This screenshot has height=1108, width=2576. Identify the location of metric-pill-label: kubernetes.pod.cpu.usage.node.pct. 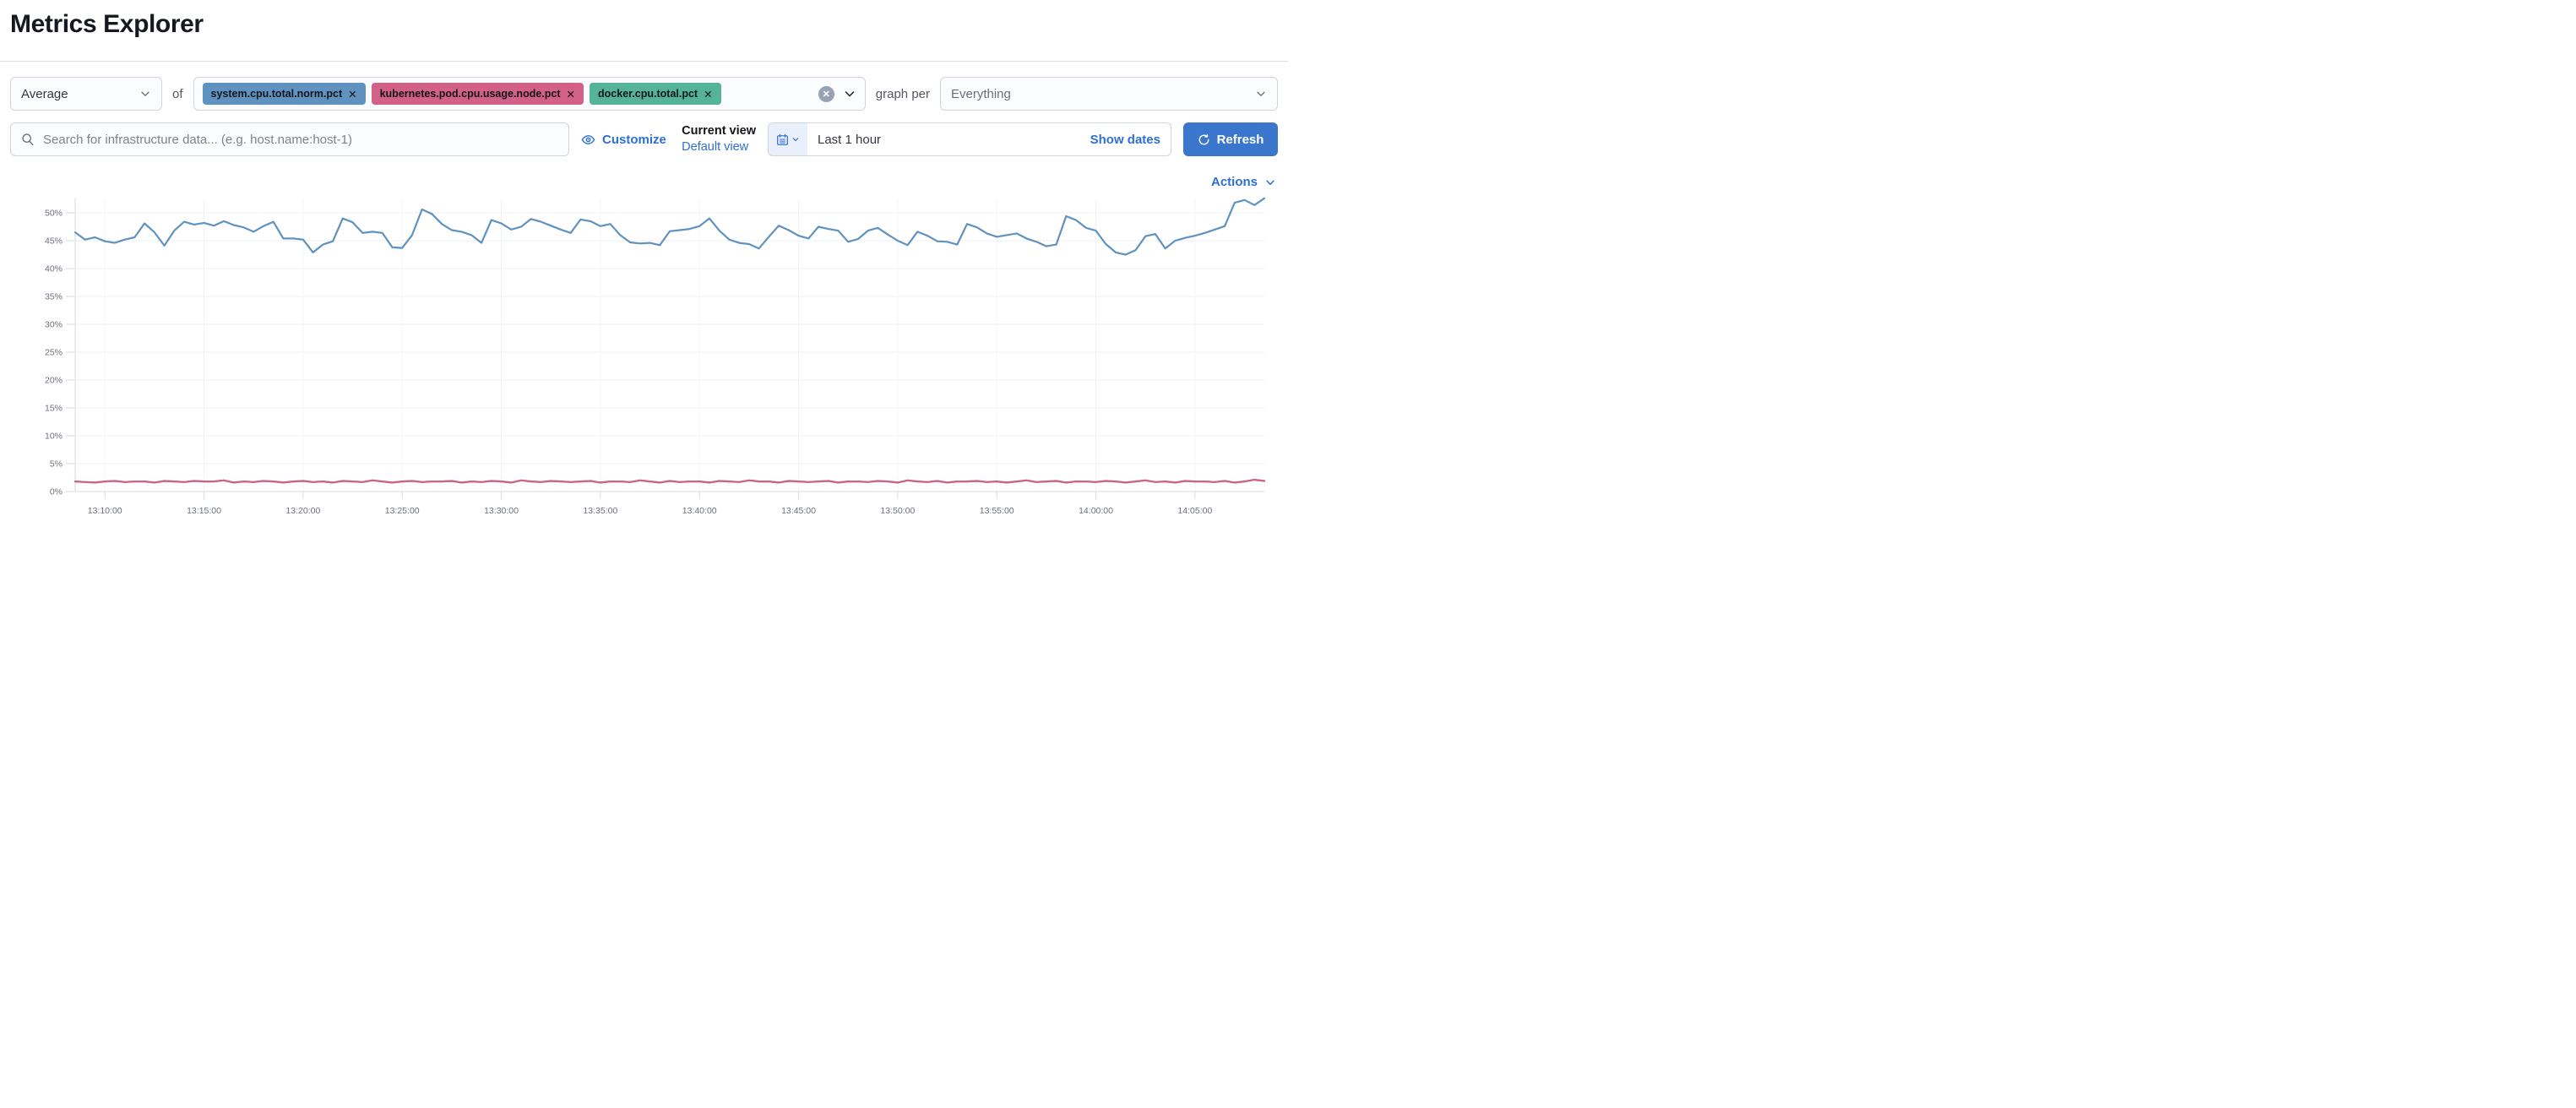
(470, 94).